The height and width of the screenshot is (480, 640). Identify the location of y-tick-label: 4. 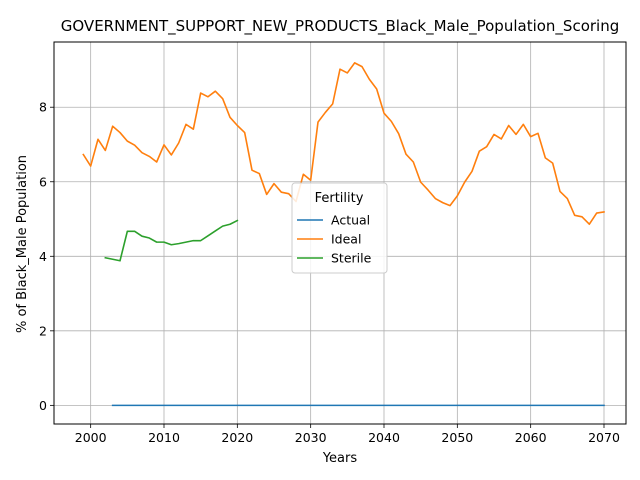
(43, 256).